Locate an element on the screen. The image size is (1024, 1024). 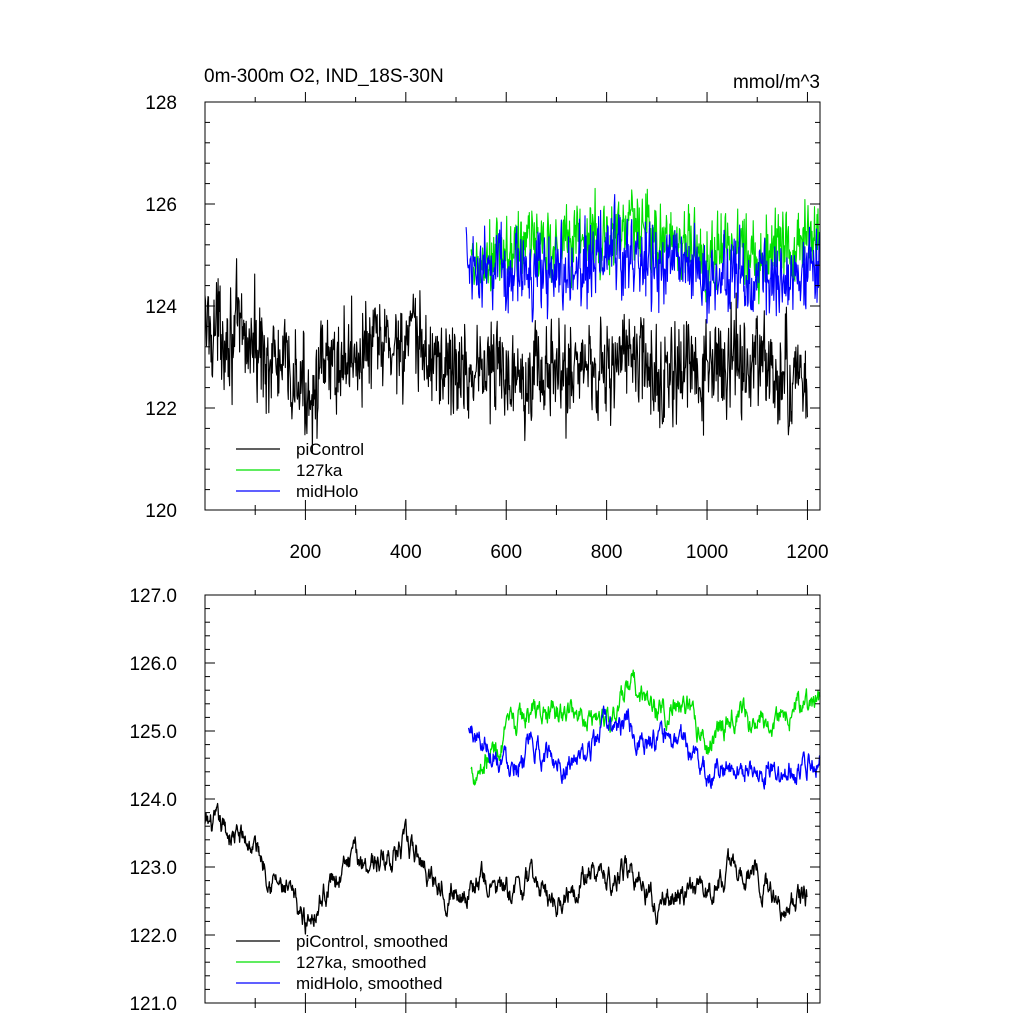
y-tick-label: 125.0 is located at coordinates (153, 732).